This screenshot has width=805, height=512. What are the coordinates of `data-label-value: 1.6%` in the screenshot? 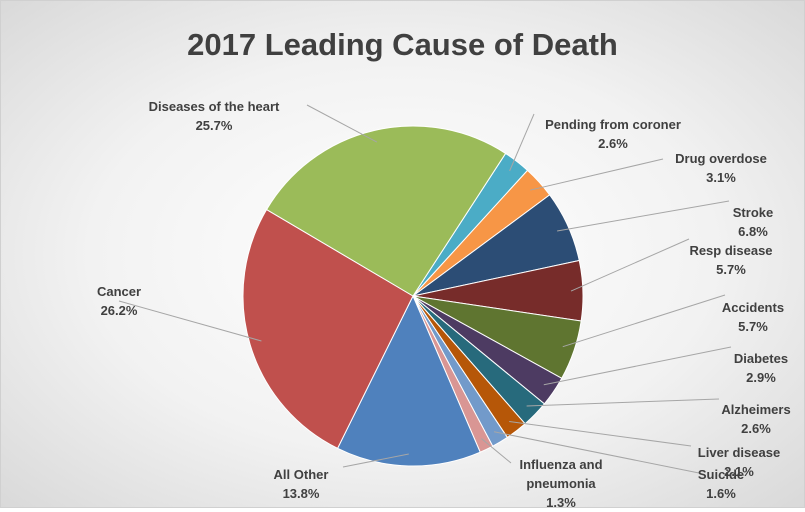 It's located at (721, 493).